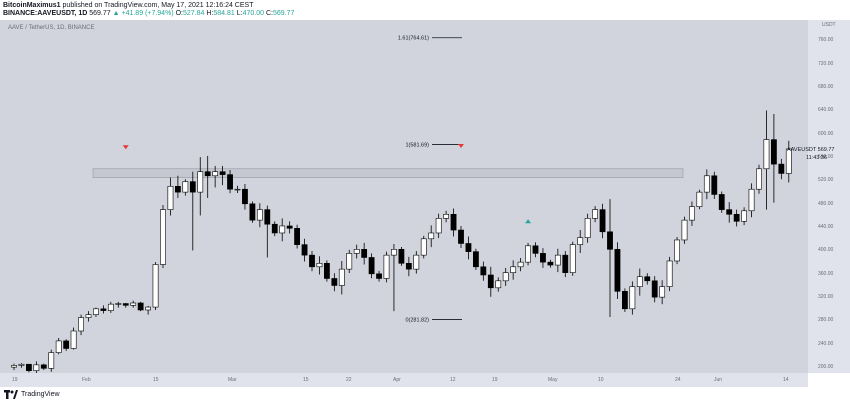  I want to click on date-tick-label: 19, so click(15, 380).